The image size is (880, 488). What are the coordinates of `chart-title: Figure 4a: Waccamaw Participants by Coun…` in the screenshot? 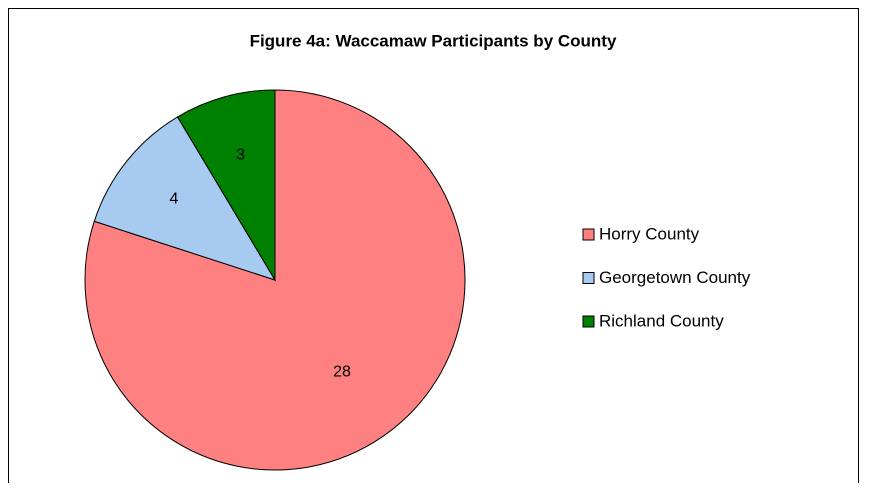 It's located at (433, 40).